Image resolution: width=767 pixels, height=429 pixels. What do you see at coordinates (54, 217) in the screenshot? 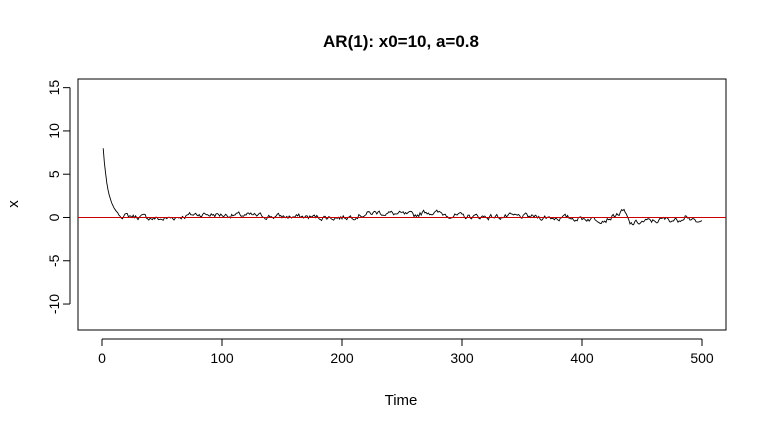
I see `y-tick-label: 0` at bounding box center [54, 217].